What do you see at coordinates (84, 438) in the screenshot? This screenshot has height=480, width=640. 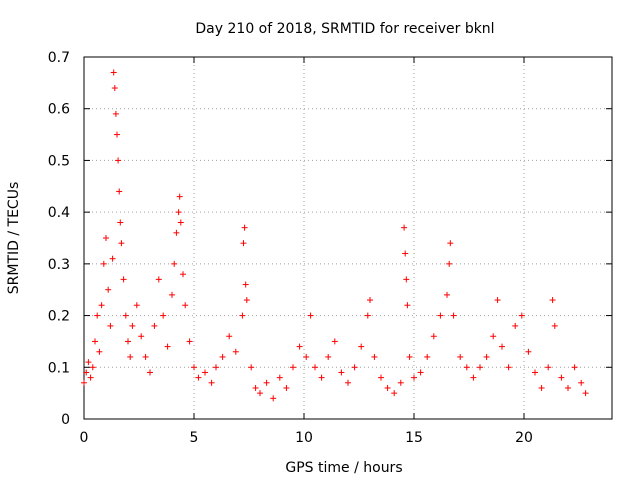 I see `x-tick-label: 0` at bounding box center [84, 438].